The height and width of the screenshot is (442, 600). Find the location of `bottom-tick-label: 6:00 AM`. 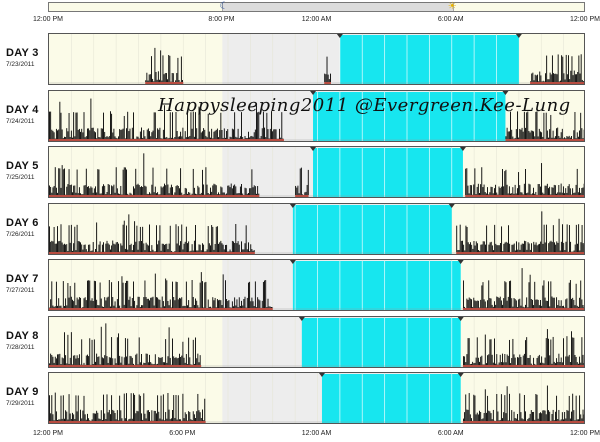

bottom-tick-label: 6:00 AM is located at coordinates (450, 433).